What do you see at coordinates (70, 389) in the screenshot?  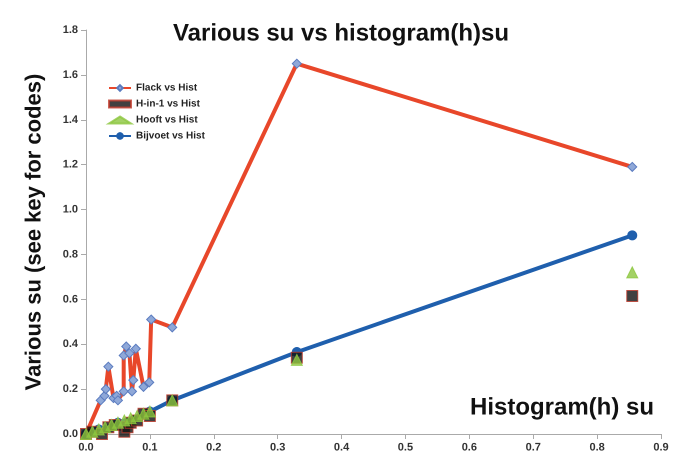 I see `y-tick-label: 0.2` at bounding box center [70, 389].